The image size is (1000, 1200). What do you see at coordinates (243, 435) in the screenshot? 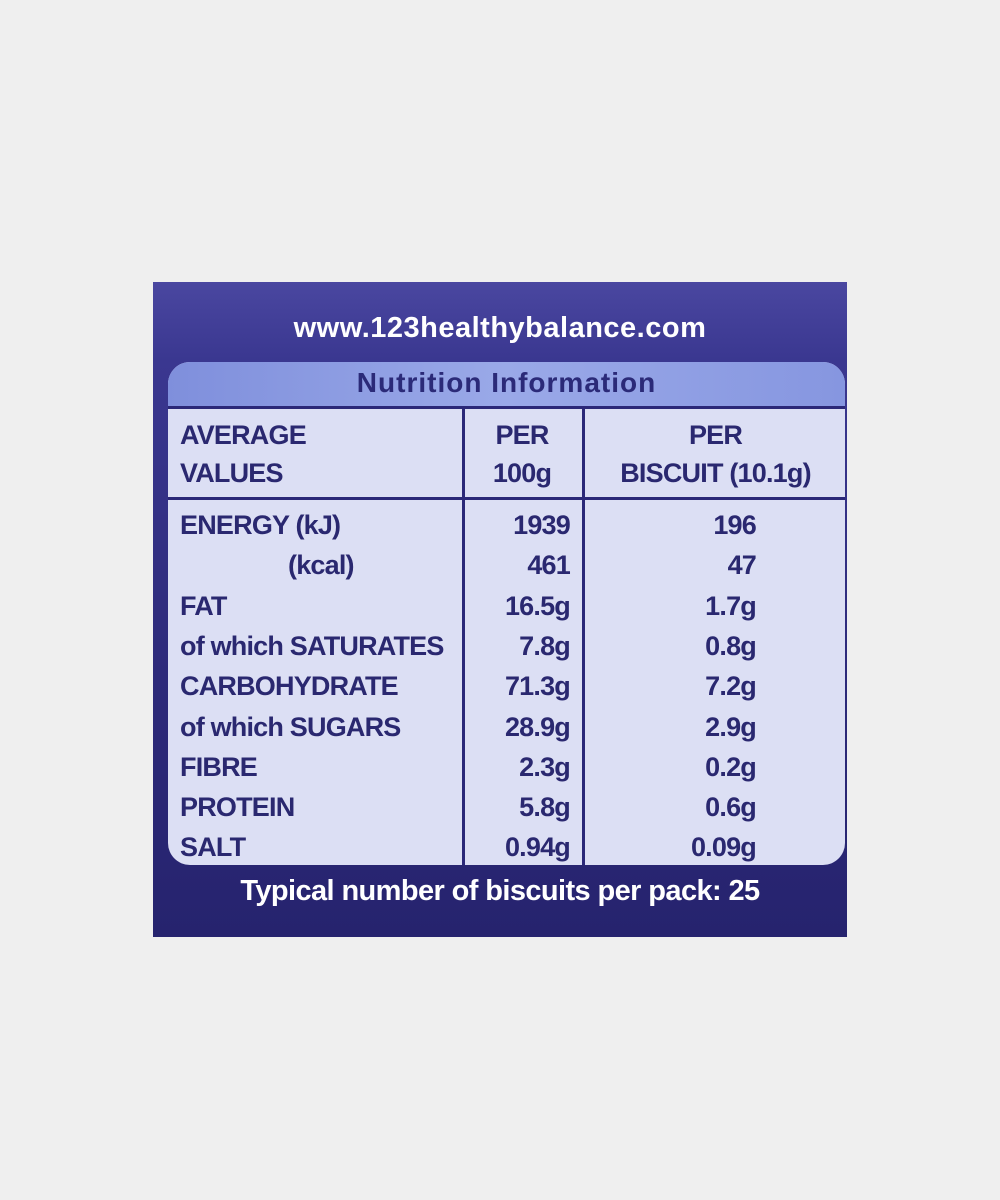
I see `header-average: AVERAGE` at bounding box center [243, 435].